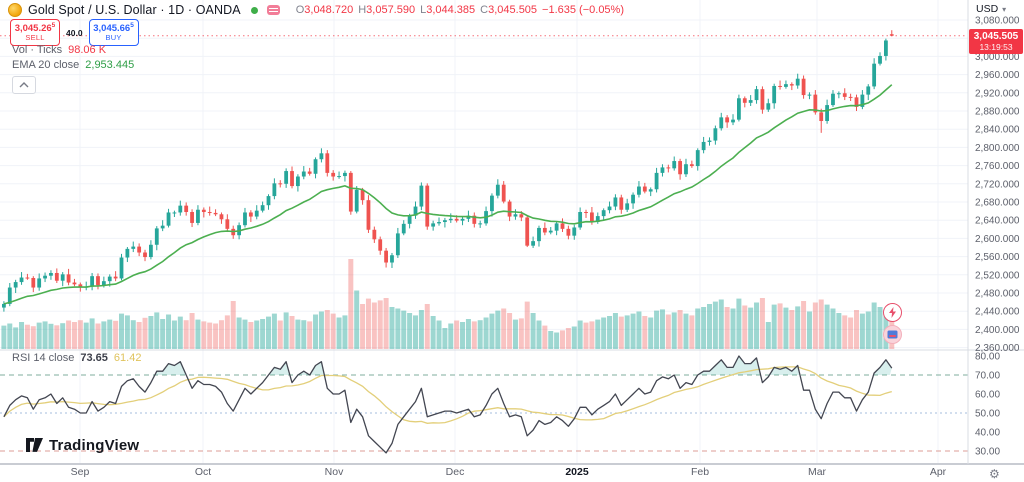 The height and width of the screenshot is (482, 1024). I want to click on event-badge-news, so click(892, 334).